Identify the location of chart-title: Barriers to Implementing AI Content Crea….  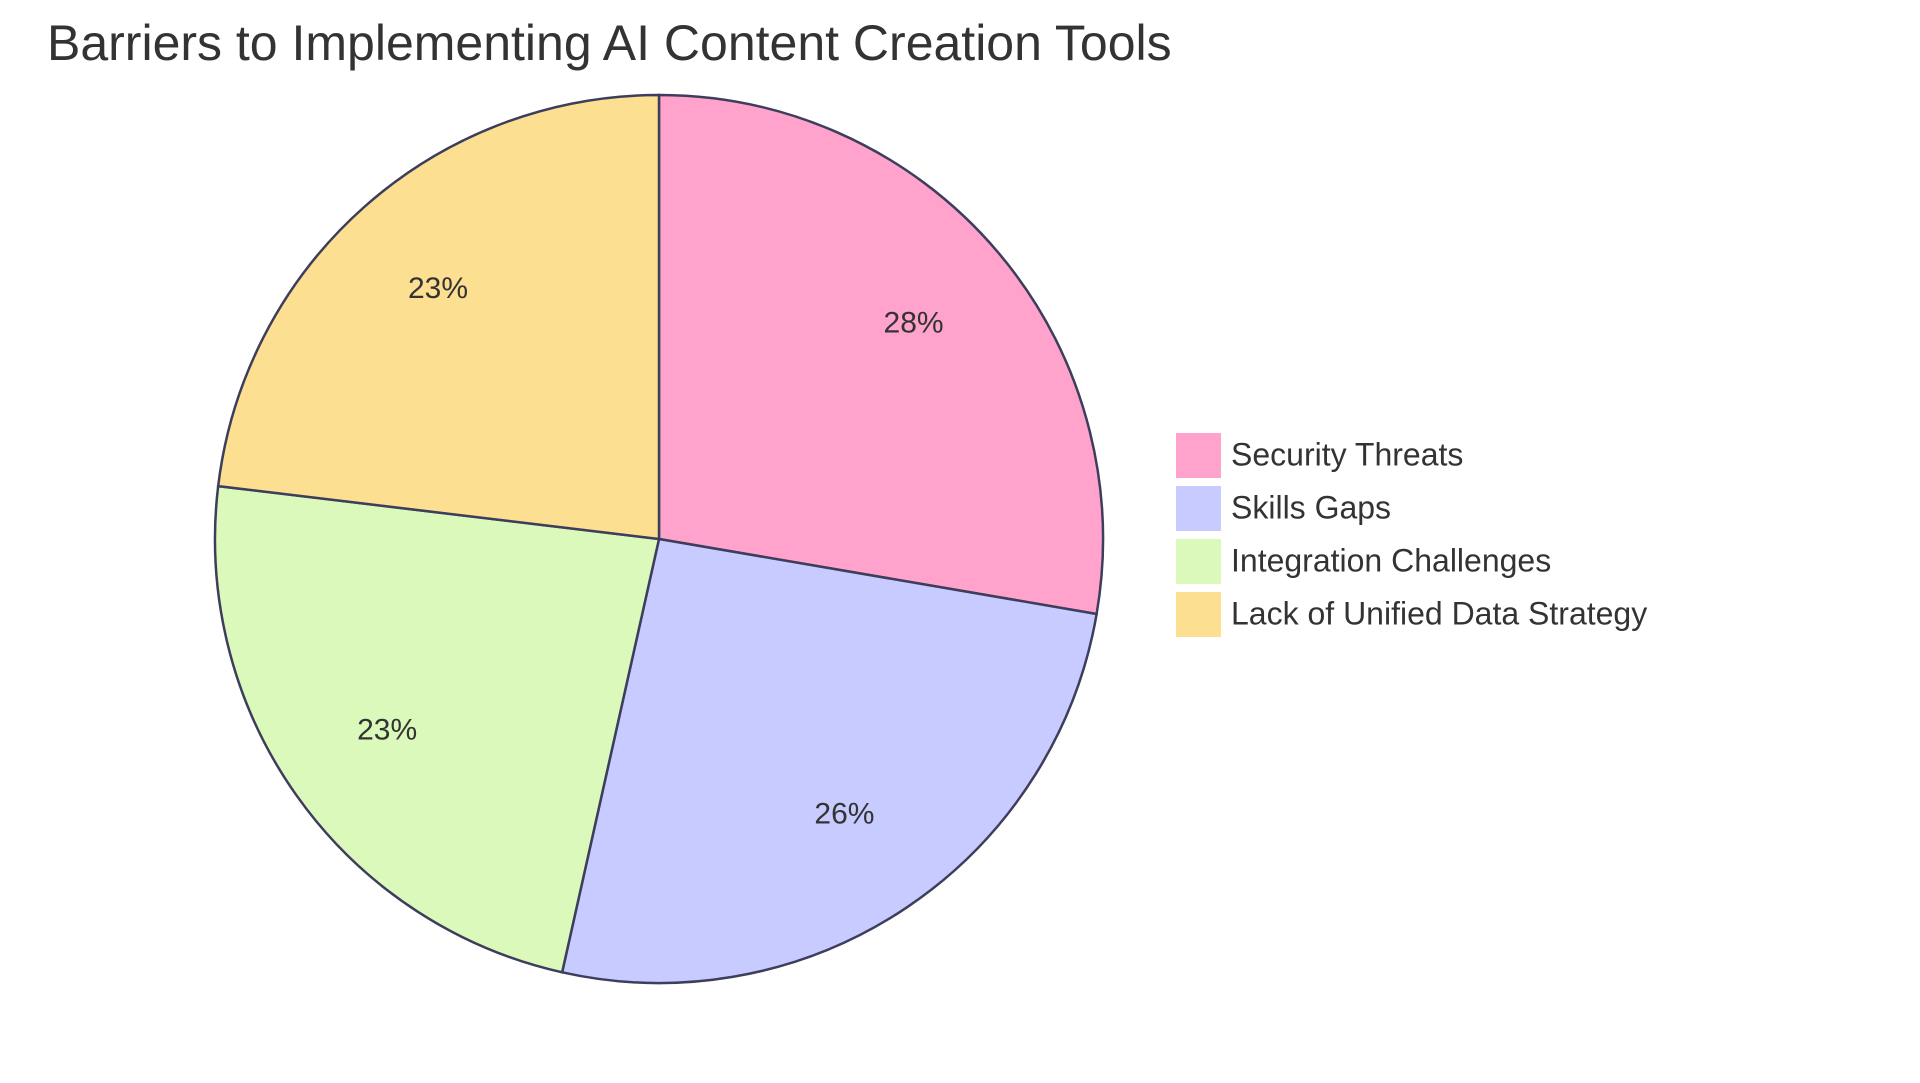
(609, 43).